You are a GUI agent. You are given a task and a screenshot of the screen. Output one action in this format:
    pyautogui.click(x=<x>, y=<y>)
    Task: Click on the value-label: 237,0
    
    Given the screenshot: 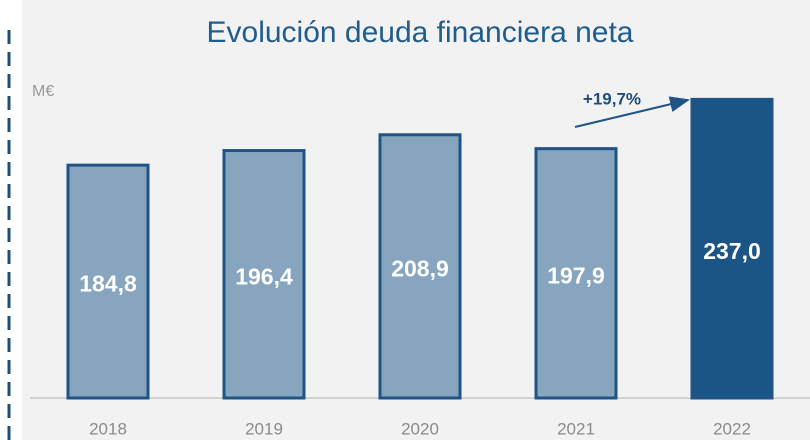 What is the action you would take?
    pyautogui.click(x=732, y=251)
    